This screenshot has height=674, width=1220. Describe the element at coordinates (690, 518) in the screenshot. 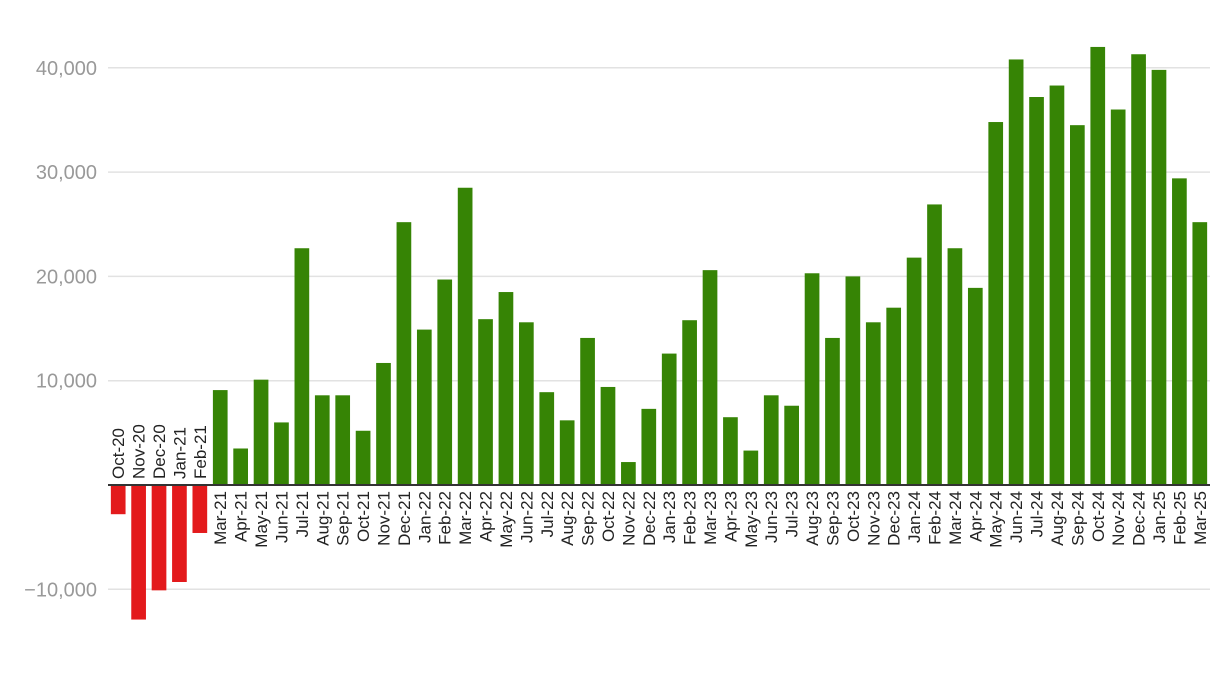

I see `category-label: Feb-23` at that location.